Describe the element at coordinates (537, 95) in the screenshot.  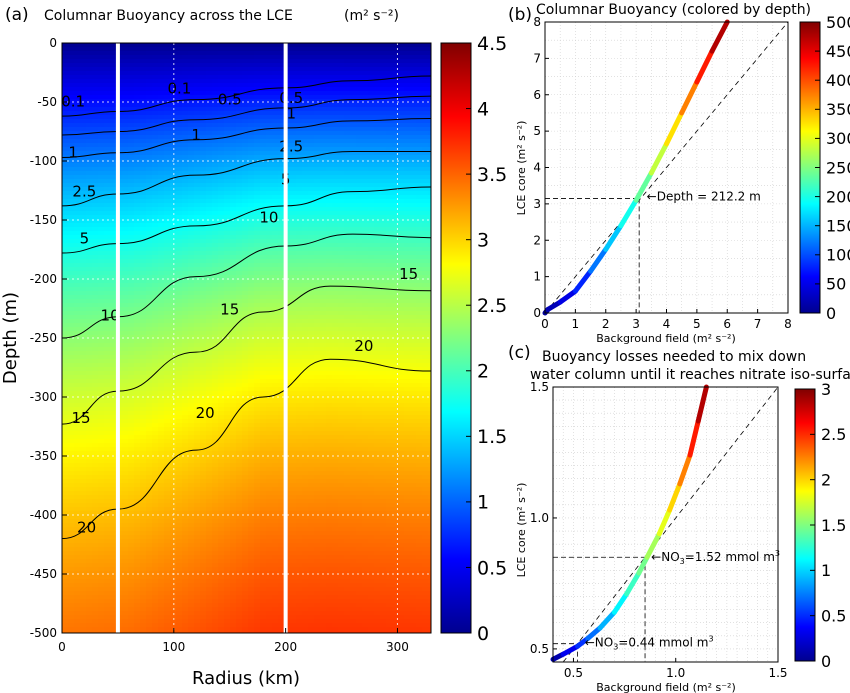
I see `y-tick-label: 6` at that location.